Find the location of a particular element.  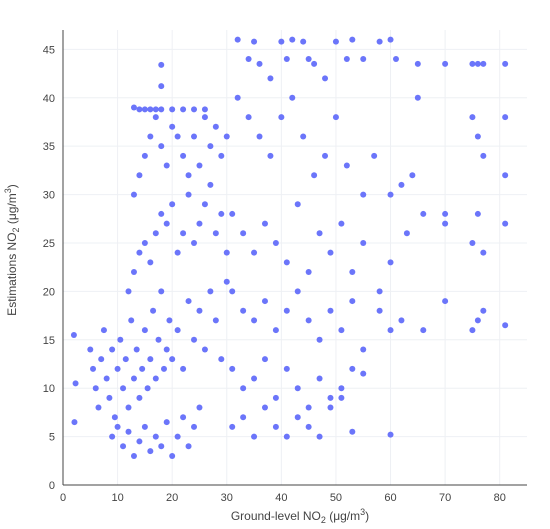

x-tick-label: 60 is located at coordinates (390, 498).